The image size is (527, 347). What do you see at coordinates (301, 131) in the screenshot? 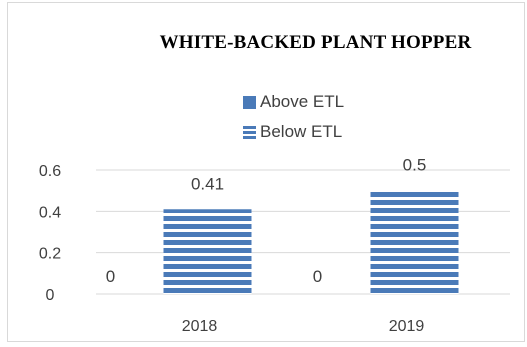
I see `legend-label-below-etl: Below ETL` at bounding box center [301, 131].